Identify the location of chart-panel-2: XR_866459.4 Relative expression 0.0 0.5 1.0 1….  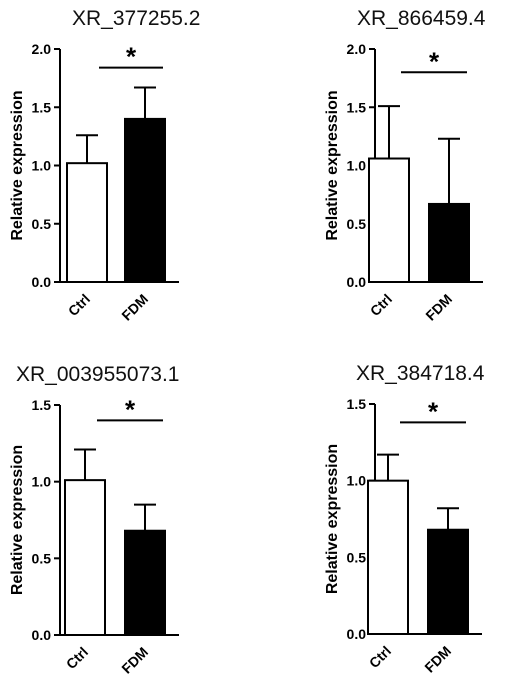
(405, 165).